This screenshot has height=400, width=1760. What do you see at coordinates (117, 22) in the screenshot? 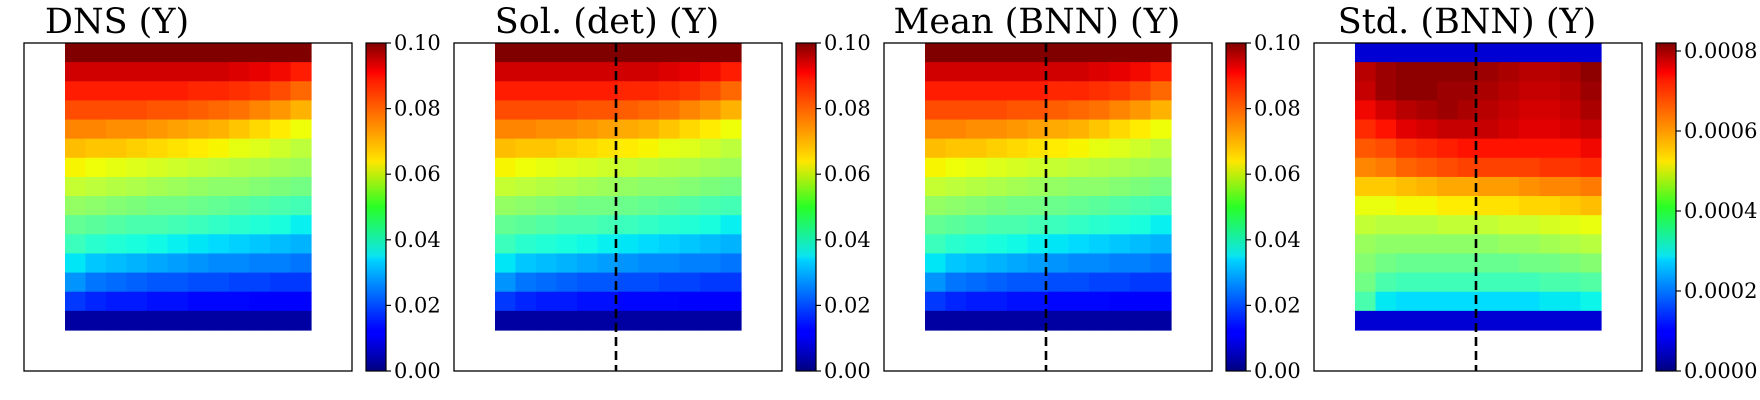
I see `chart-title: DNS (Y)` at bounding box center [117, 22].